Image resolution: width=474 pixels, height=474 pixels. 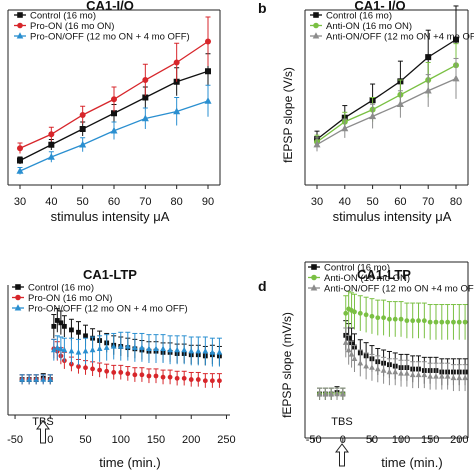 What do you see at coordinates (288, 115) in the screenshot?
I see `y-axis-label: fEPSP slope (V/s)` at bounding box center [288, 115].